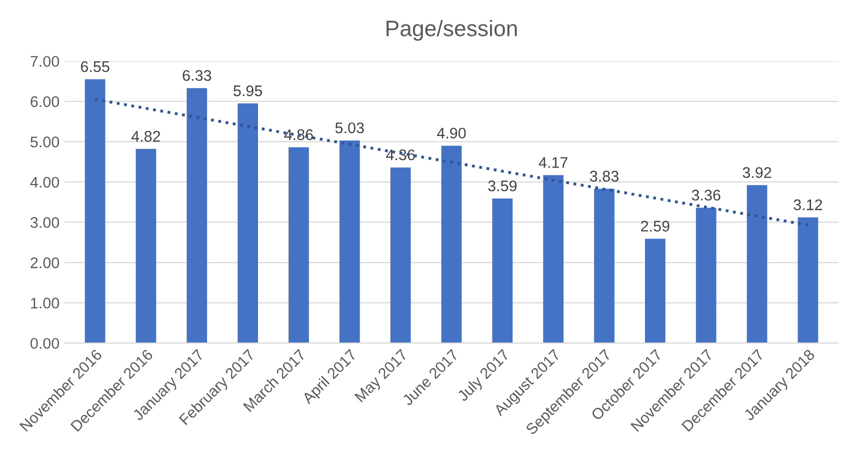  I want to click on data-label: 3.12, so click(808, 204).